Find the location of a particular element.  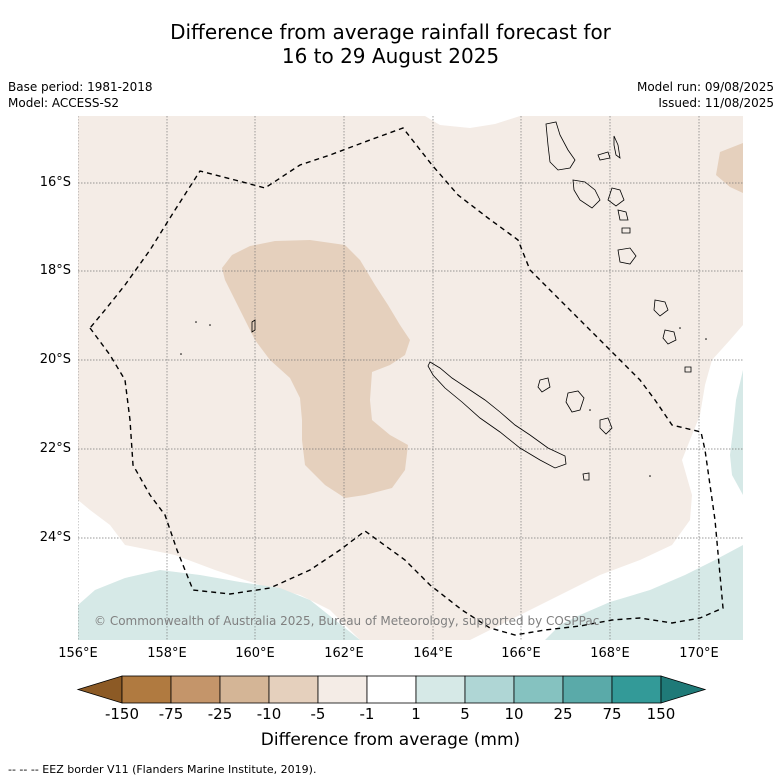

colorbar-label: 1 is located at coordinates (416, 714).